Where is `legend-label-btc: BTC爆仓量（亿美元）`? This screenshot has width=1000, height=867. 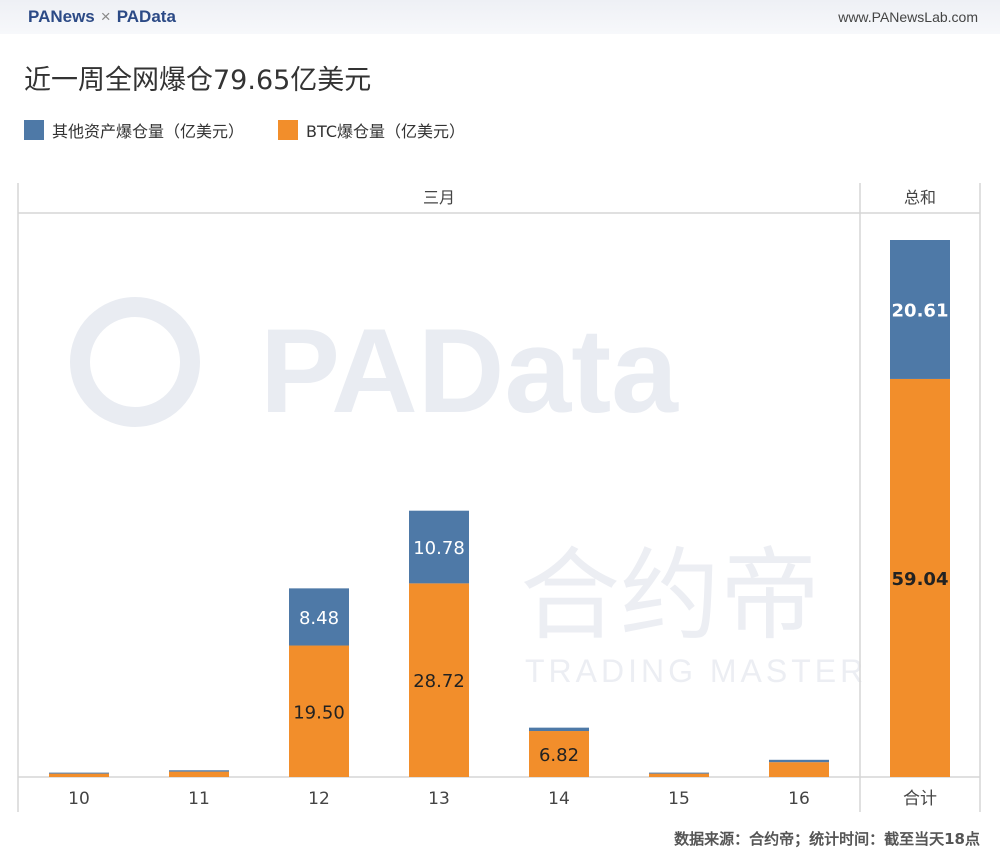
legend-label-btc: BTC爆仓量（亿美元） is located at coordinates (386, 131).